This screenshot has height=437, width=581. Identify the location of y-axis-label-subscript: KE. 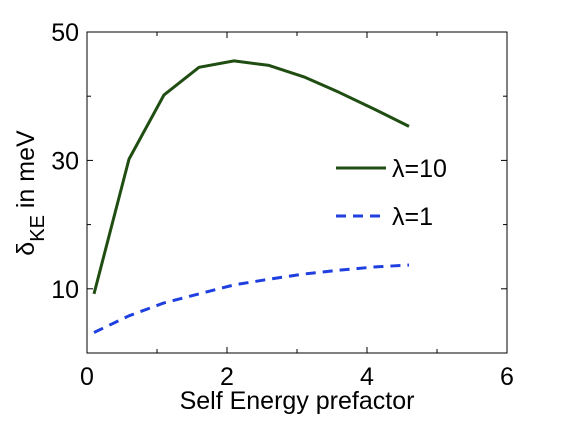
(38, 228).